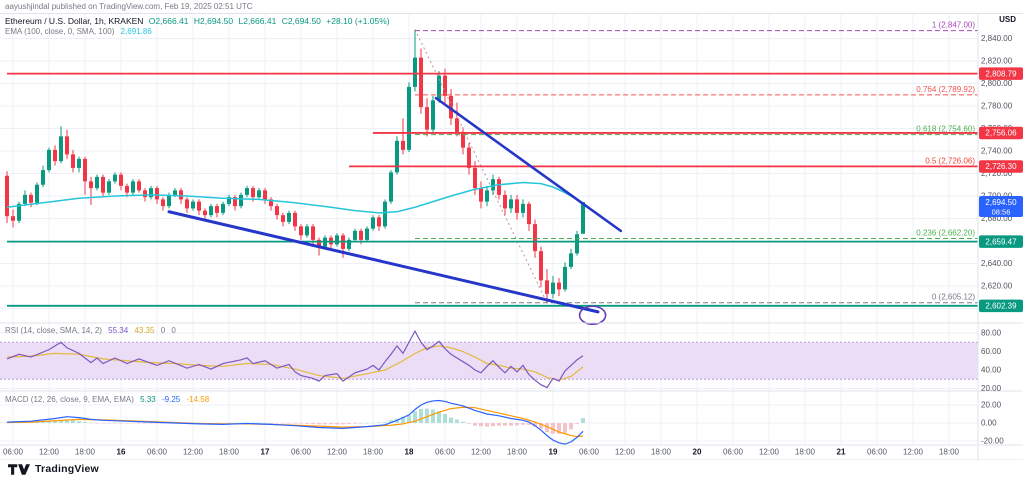 The width and height of the screenshot is (1023, 478). Describe the element at coordinates (148, 399) in the screenshot. I see `macd-hist-value: 5.33` at that location.